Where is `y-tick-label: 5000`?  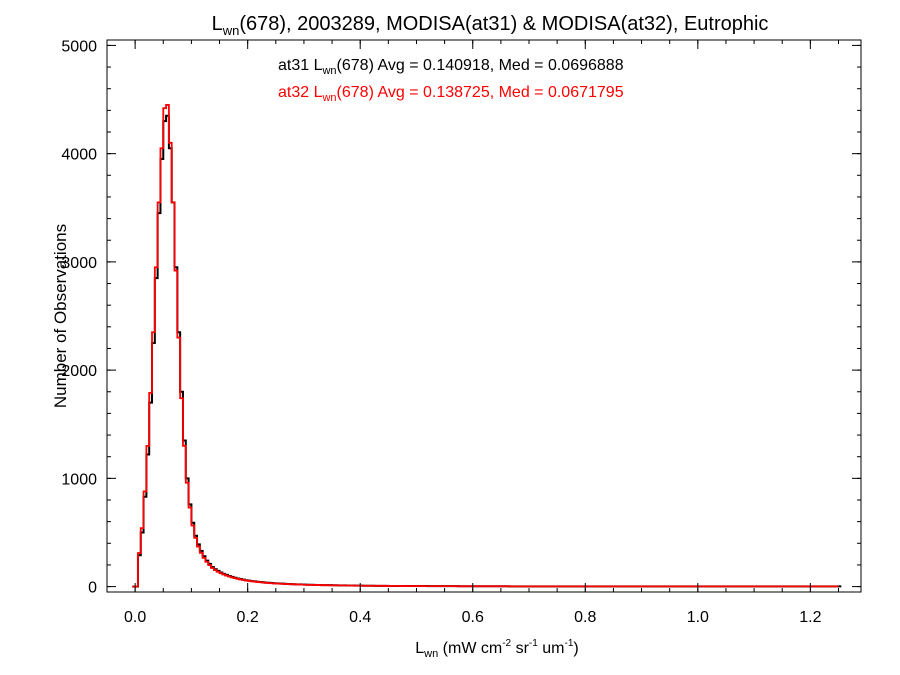
y-tick-label: 5000 is located at coordinates (79, 46).